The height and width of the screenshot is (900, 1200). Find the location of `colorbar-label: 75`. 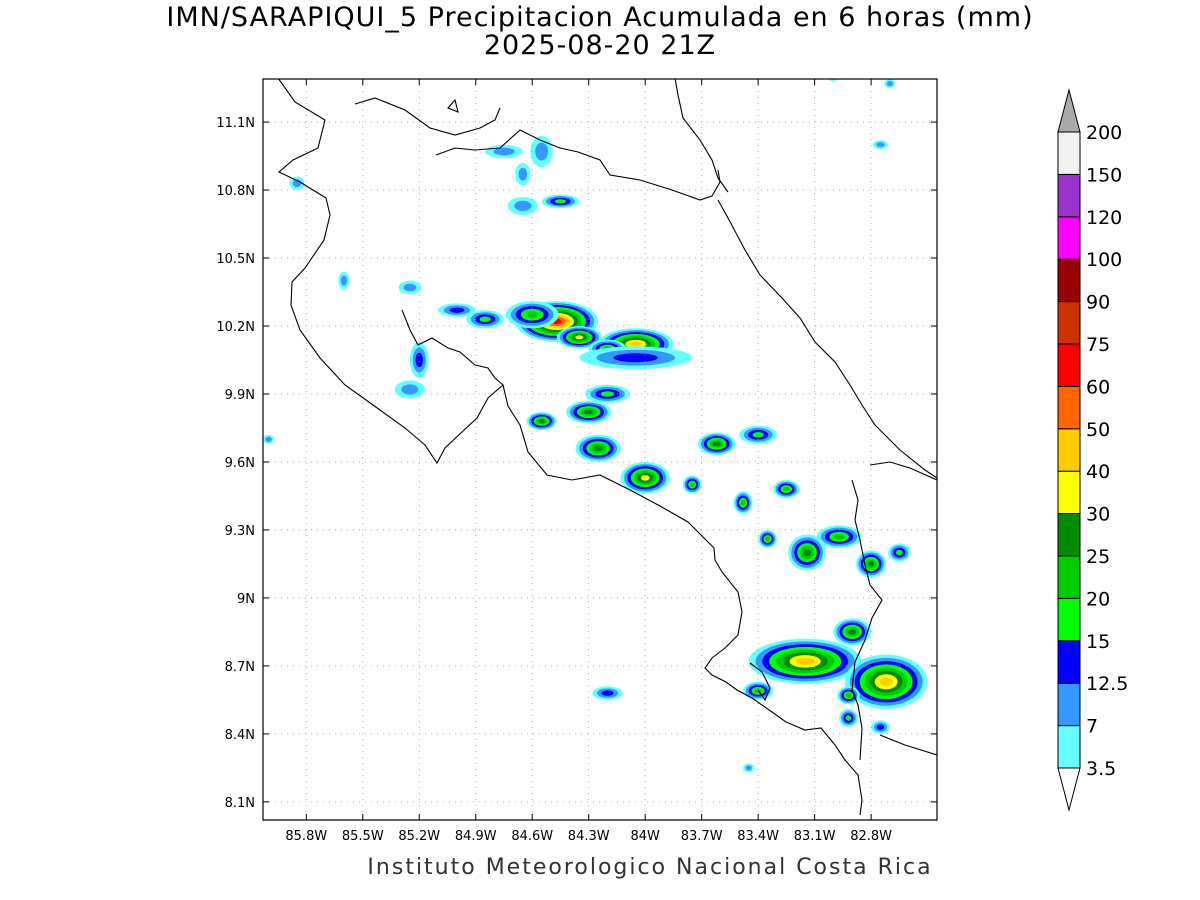

colorbar-label: 75 is located at coordinates (1098, 345).